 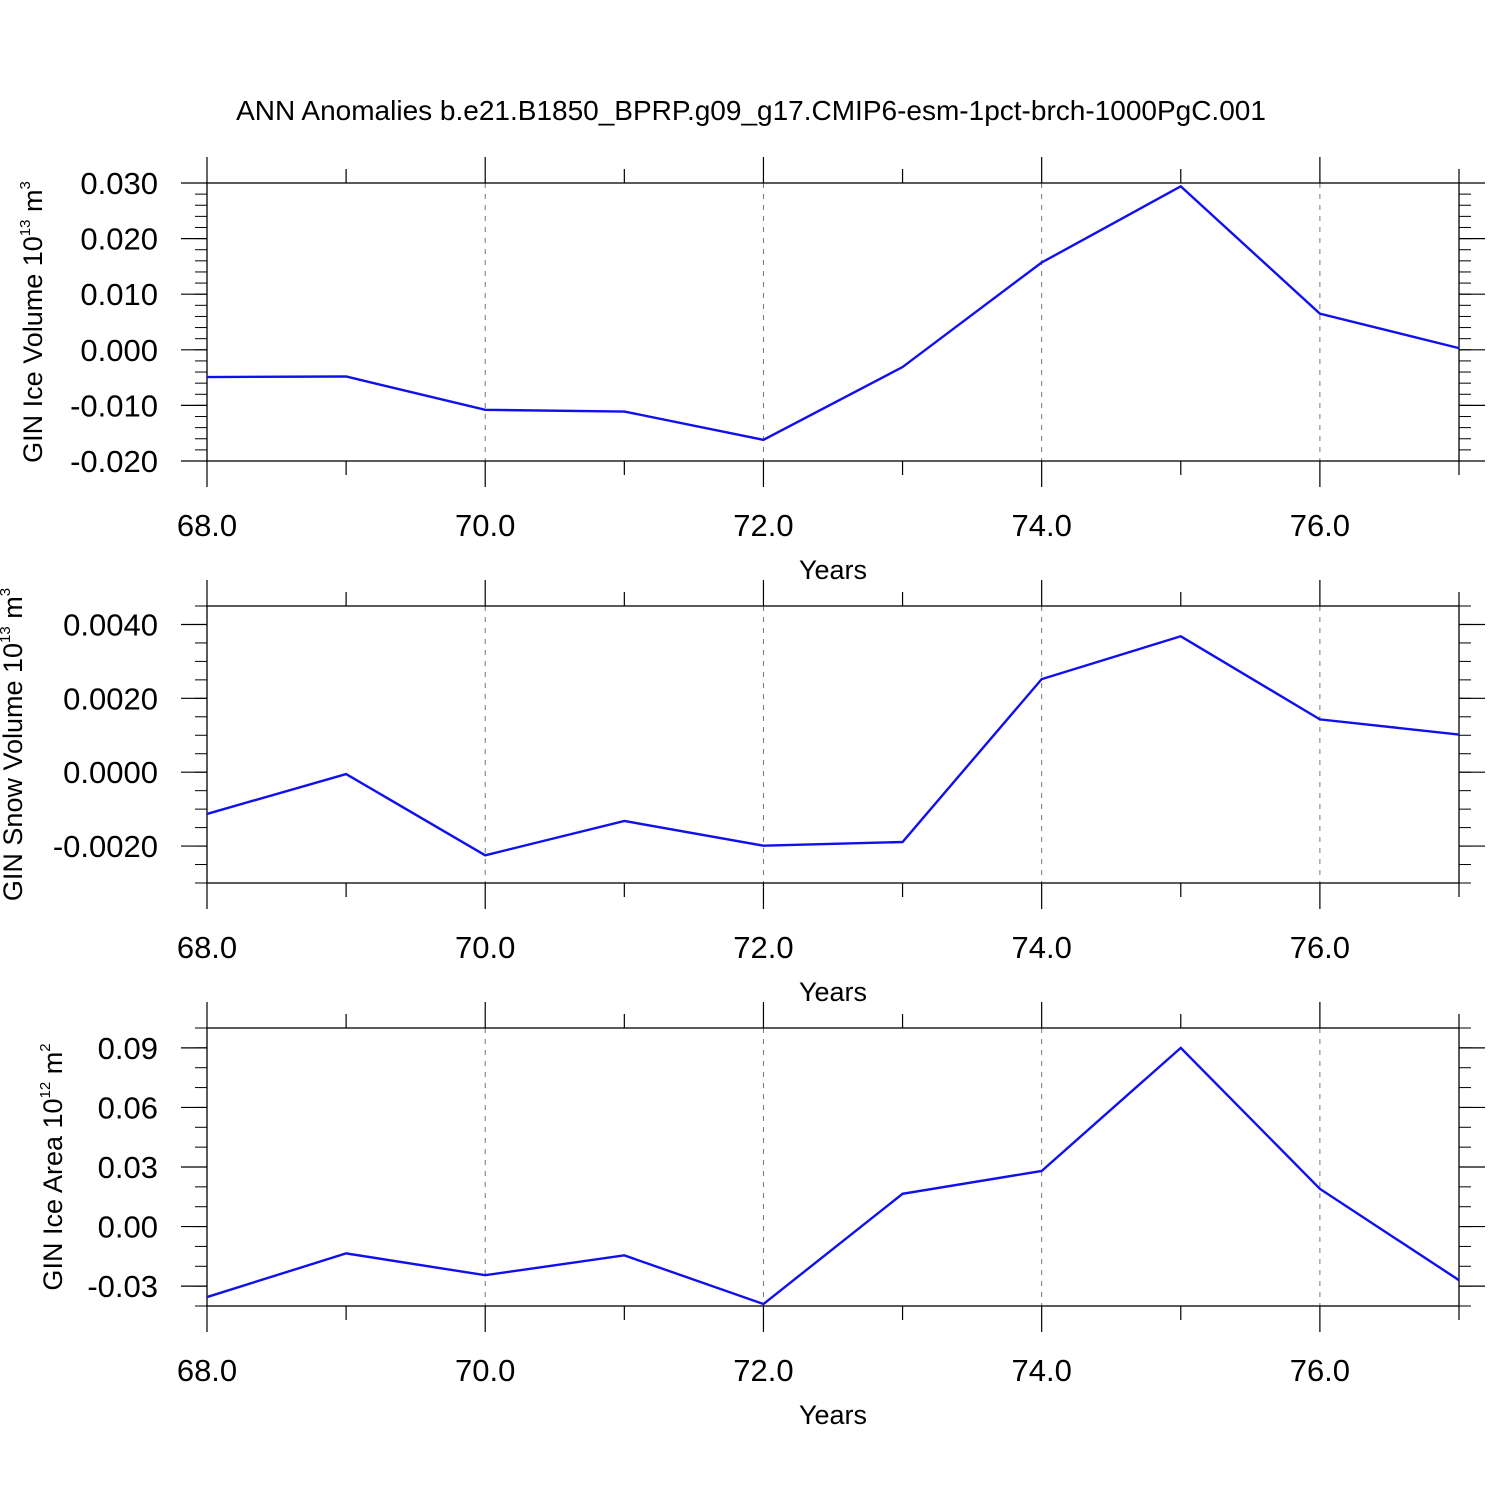 What do you see at coordinates (128, 1048) in the screenshot?
I see `y-tick-label: 0.09` at bounding box center [128, 1048].